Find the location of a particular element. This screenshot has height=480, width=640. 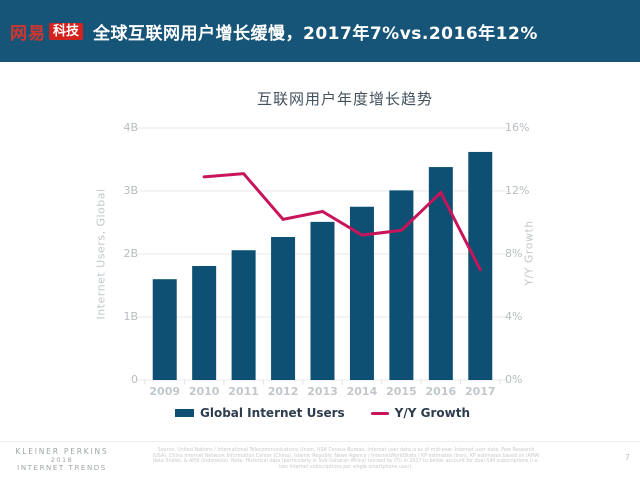

year-label: 2012 is located at coordinates (283, 391).